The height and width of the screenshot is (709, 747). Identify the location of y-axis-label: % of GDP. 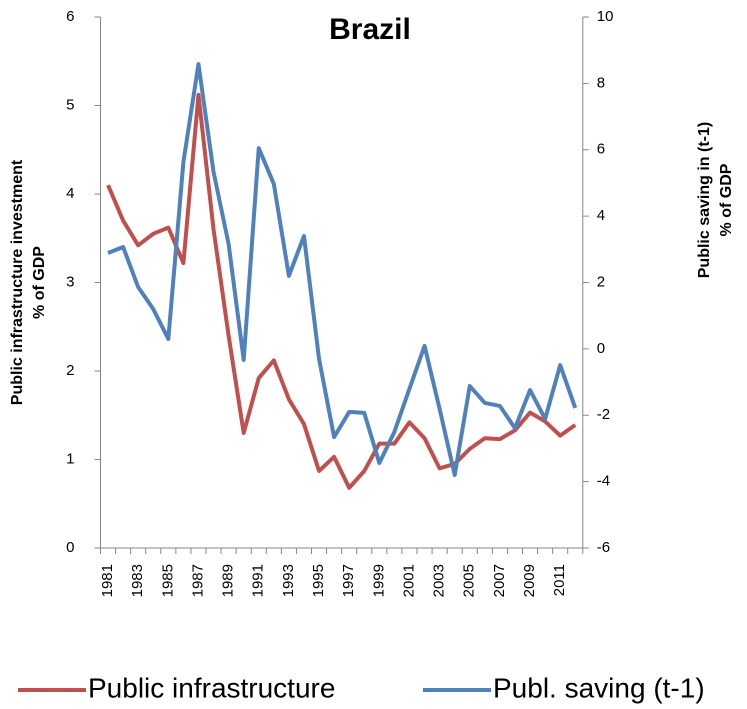
(39, 282).